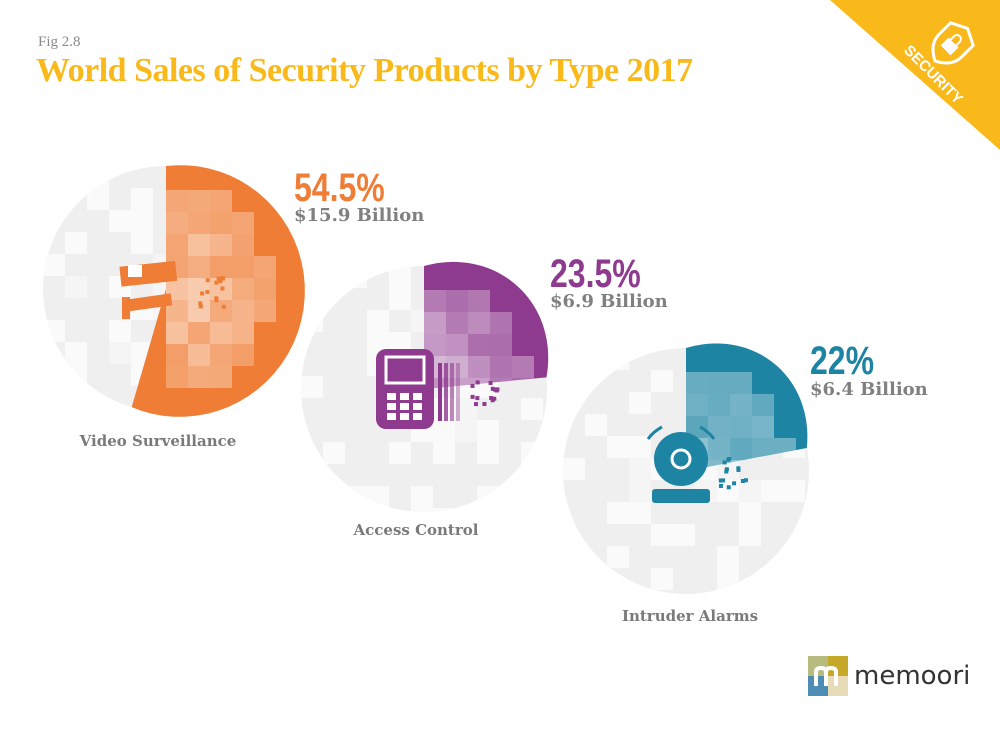 This screenshot has height=733, width=1000. Describe the element at coordinates (912, 676) in the screenshot. I see `logo-text: memoori` at that location.